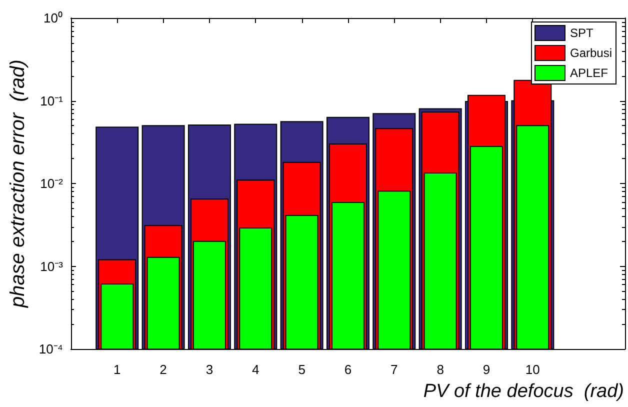 This screenshot has width=628, height=407. What do you see at coordinates (256, 369) in the screenshot?
I see `x-tick-label: 4` at bounding box center [256, 369].